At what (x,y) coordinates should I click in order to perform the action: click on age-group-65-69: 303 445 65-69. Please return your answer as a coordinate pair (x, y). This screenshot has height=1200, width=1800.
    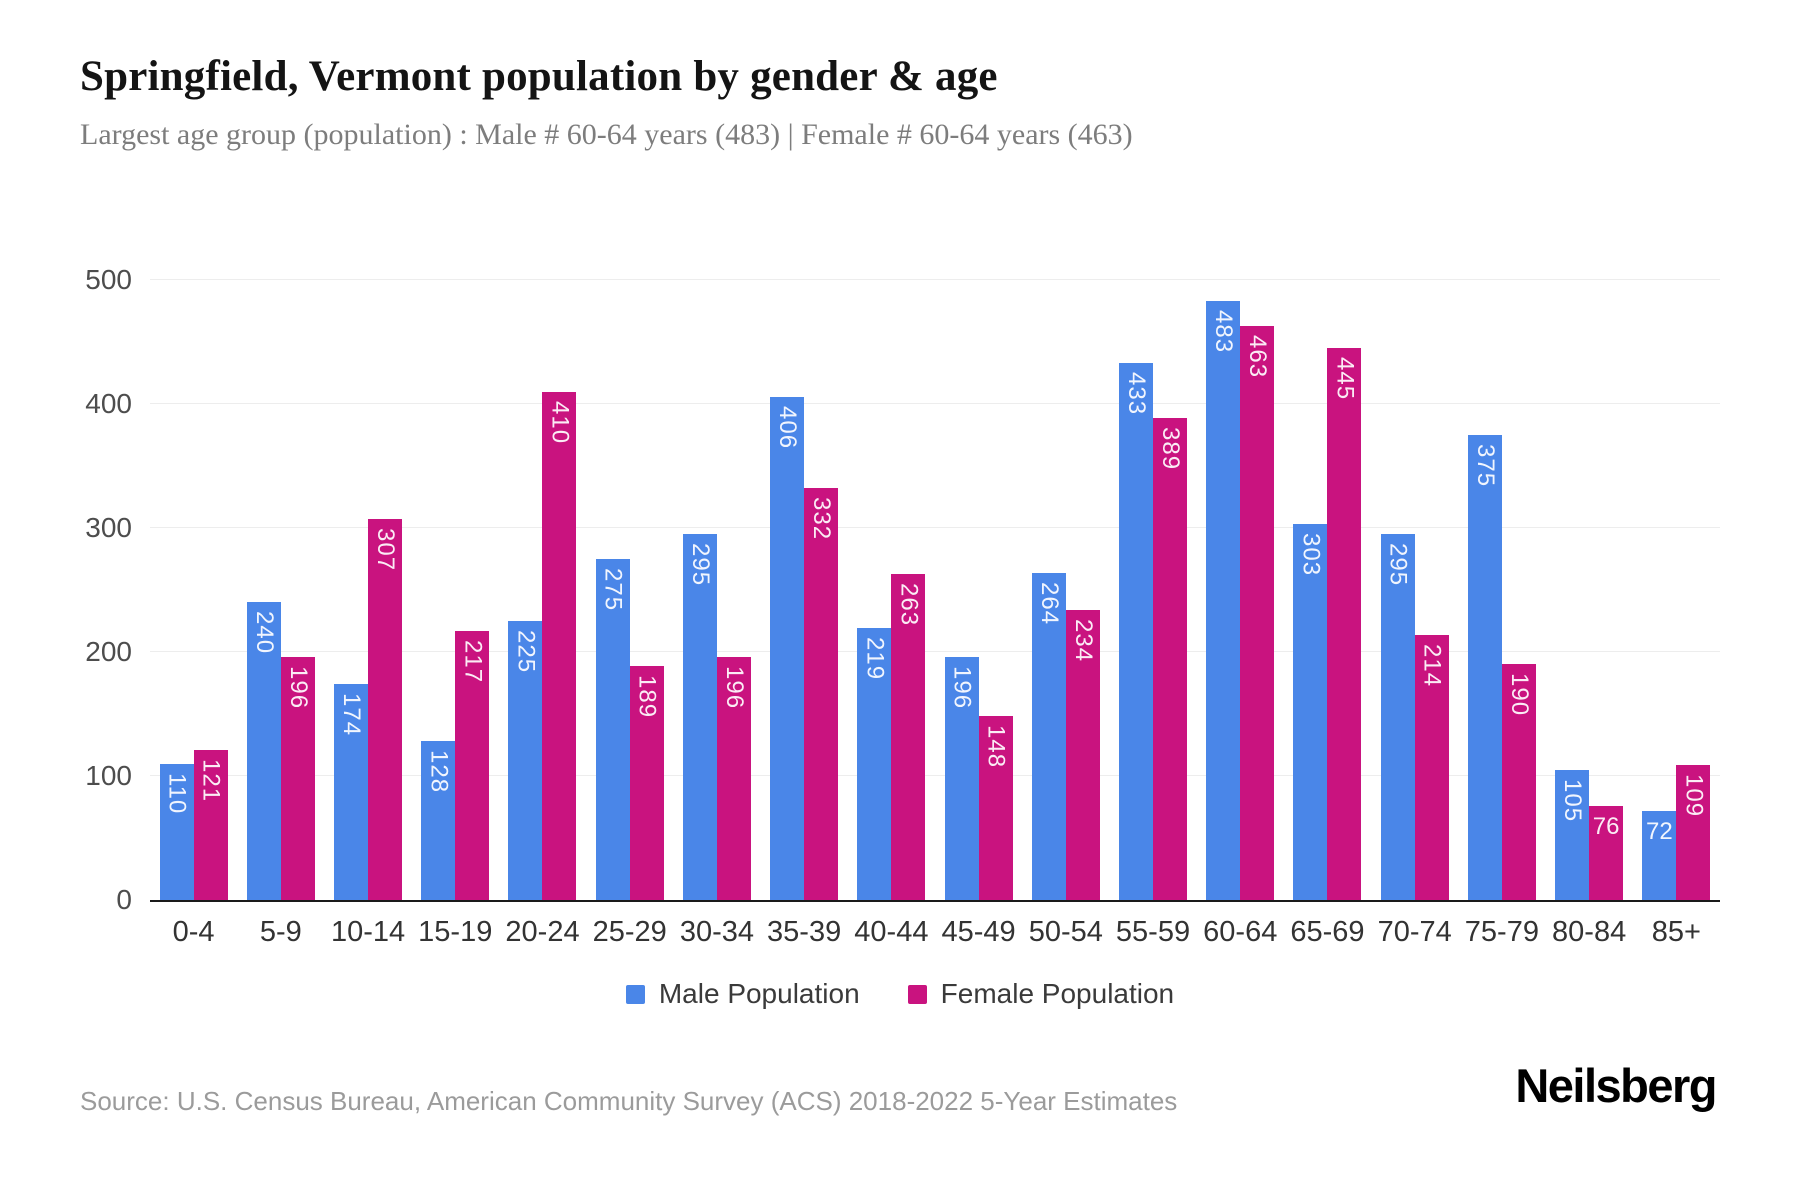
    Looking at the image, I should click on (1327, 614).